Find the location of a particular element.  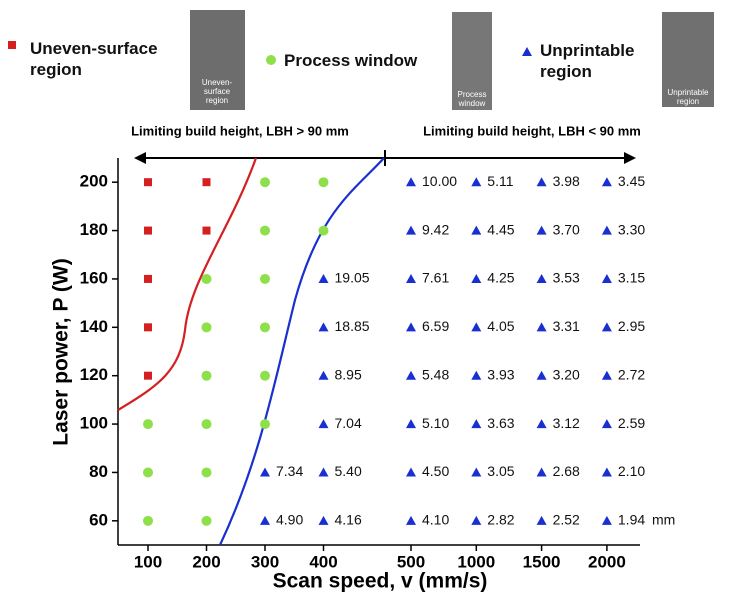

data-label: 2.95 is located at coordinates (631, 326).